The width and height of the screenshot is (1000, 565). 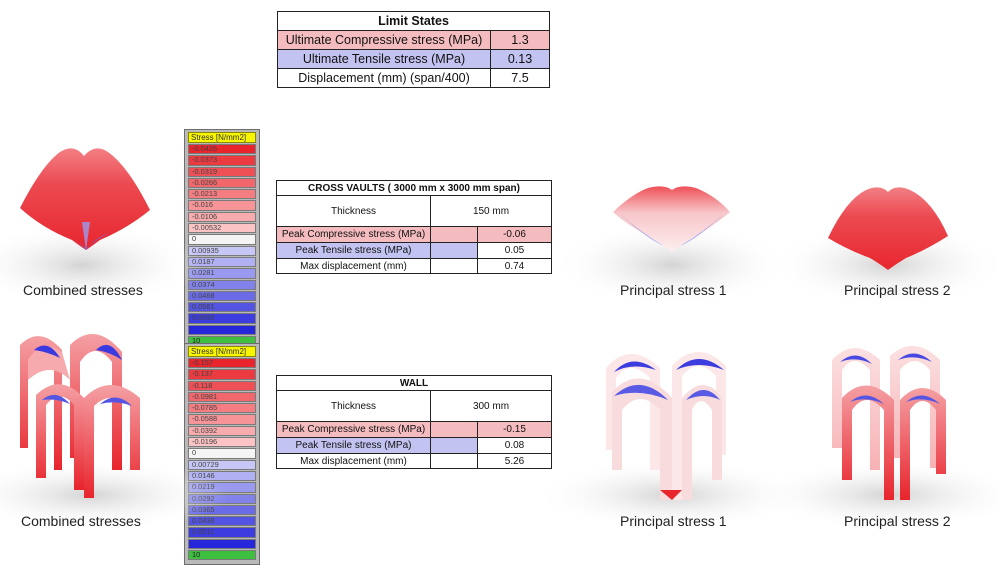 What do you see at coordinates (514, 234) in the screenshot?
I see `vault-peak-compressive-value: -0.06` at bounding box center [514, 234].